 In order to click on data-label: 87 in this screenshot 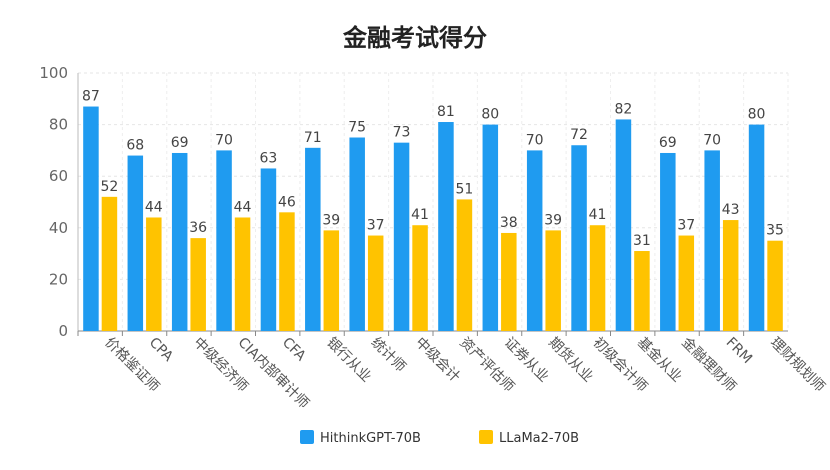, I will do `click(91, 97)`.